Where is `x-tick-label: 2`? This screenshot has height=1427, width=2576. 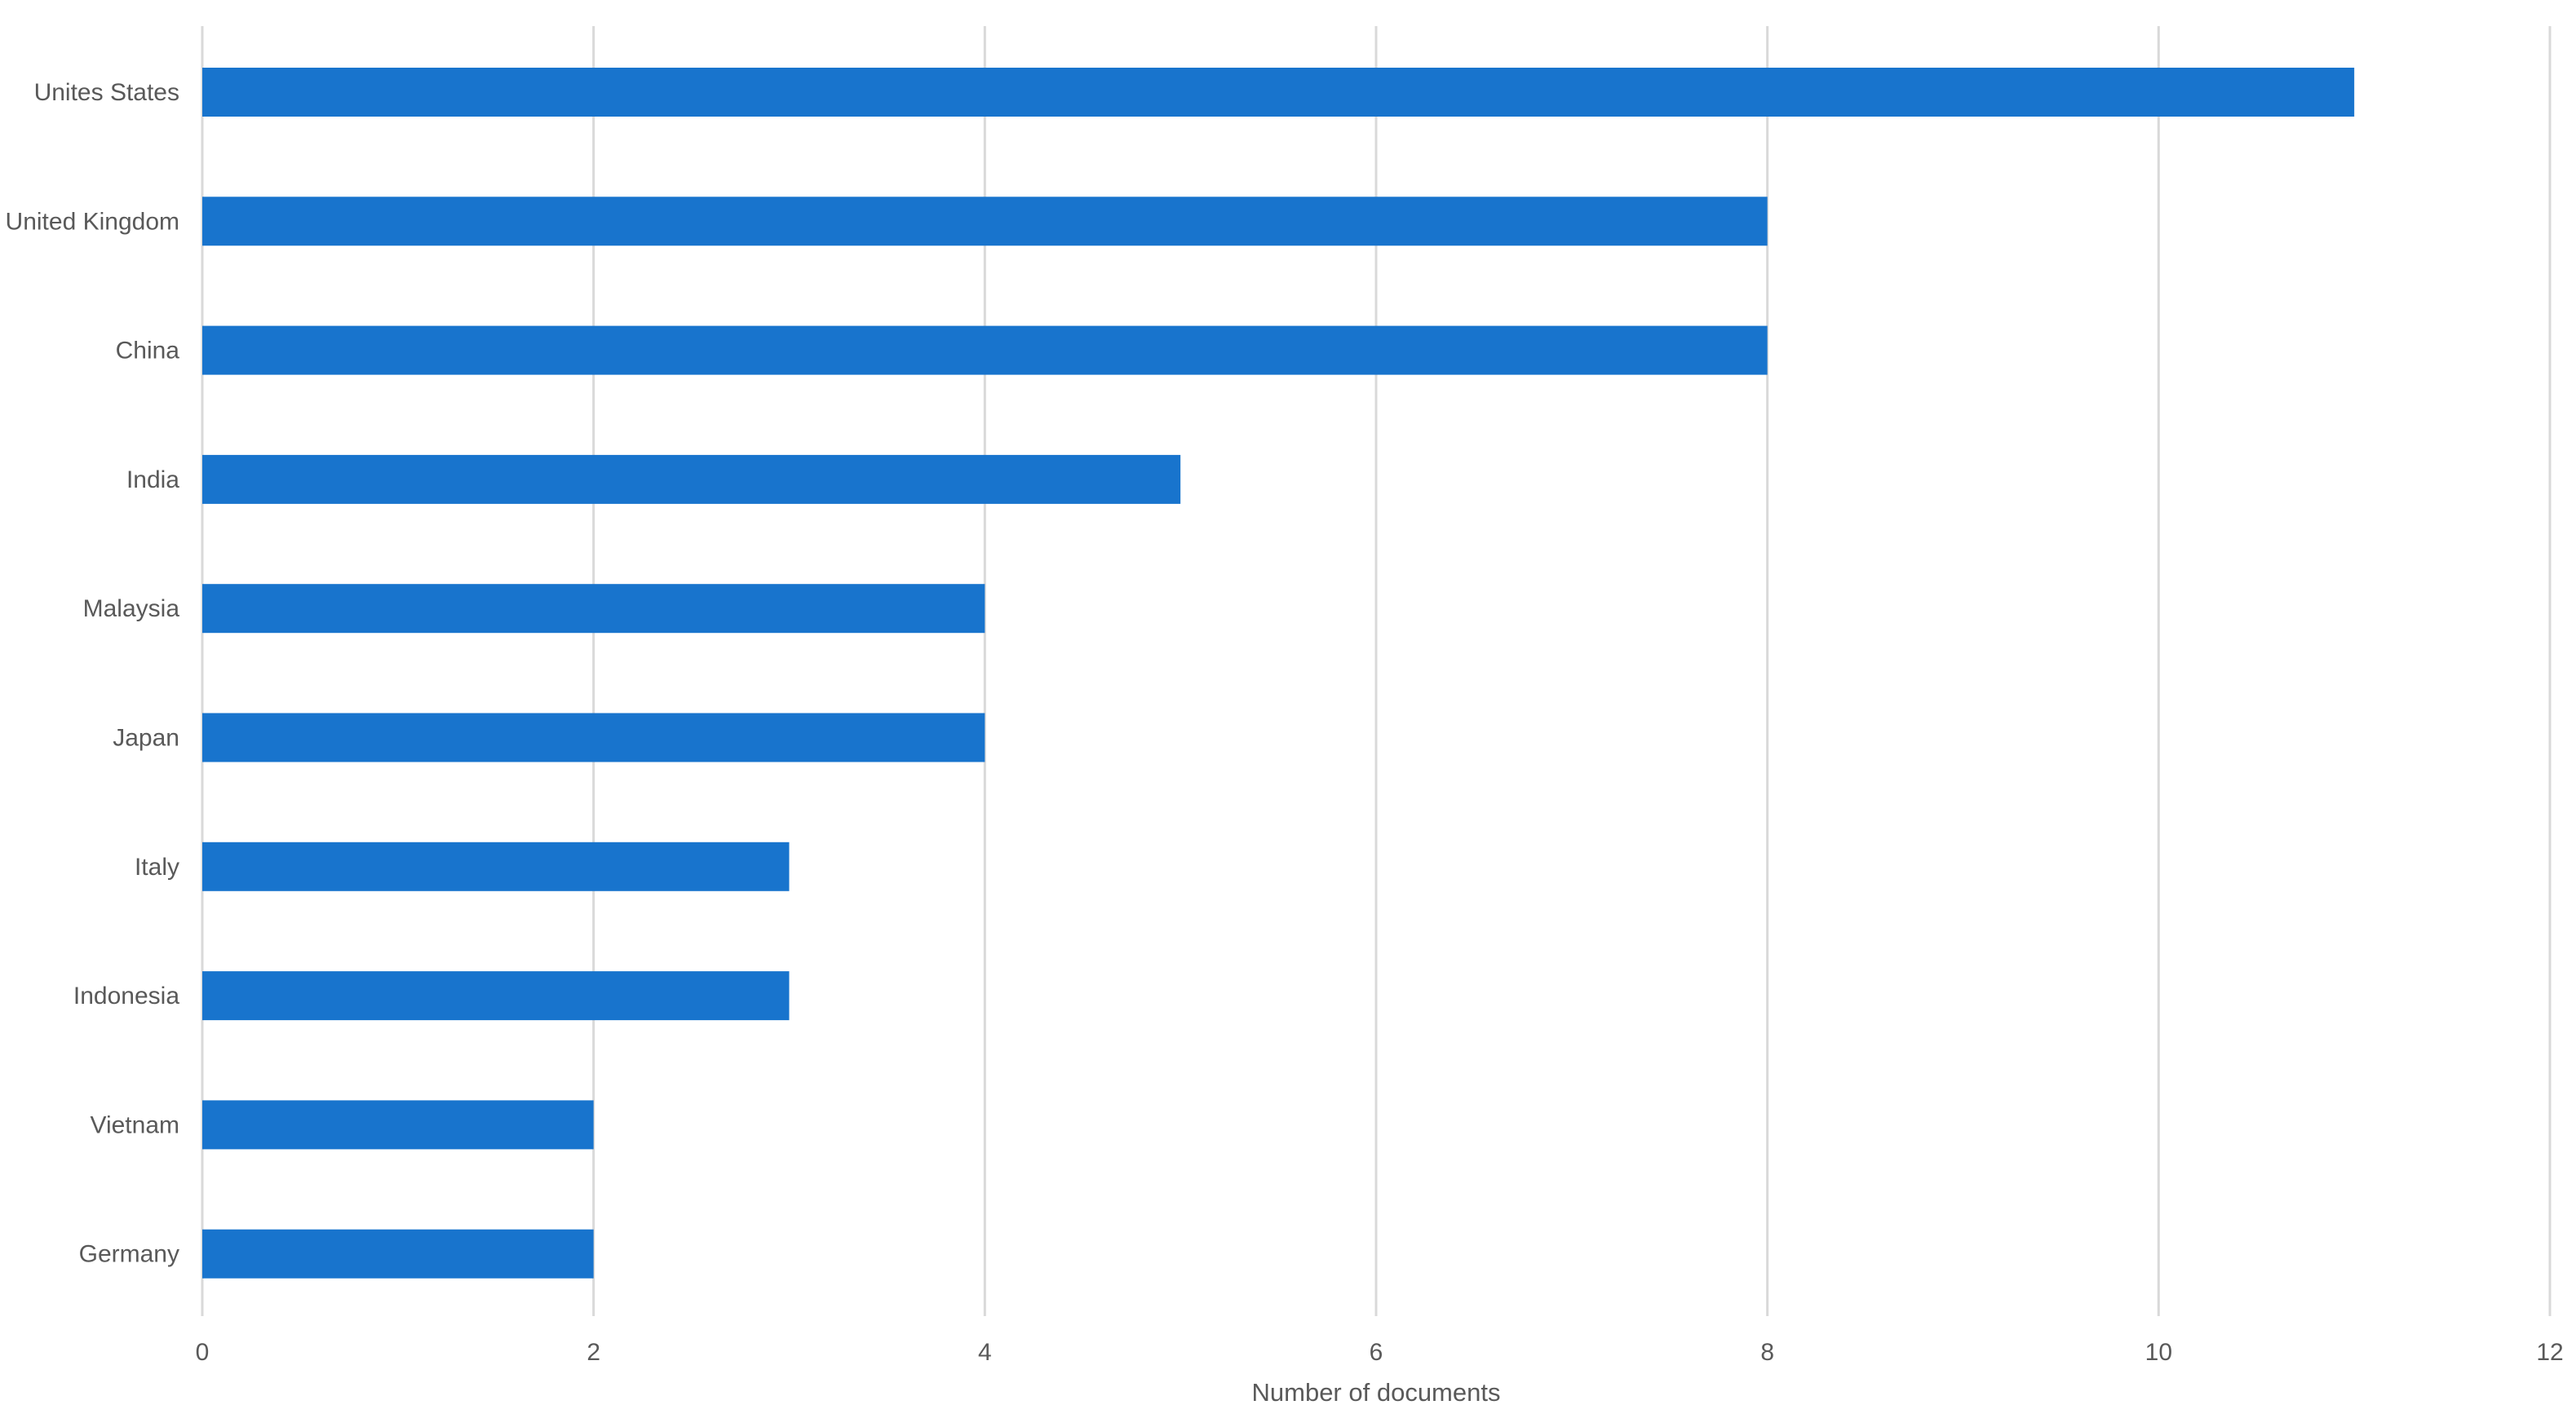 x-tick-label: 2 is located at coordinates (593, 1352).